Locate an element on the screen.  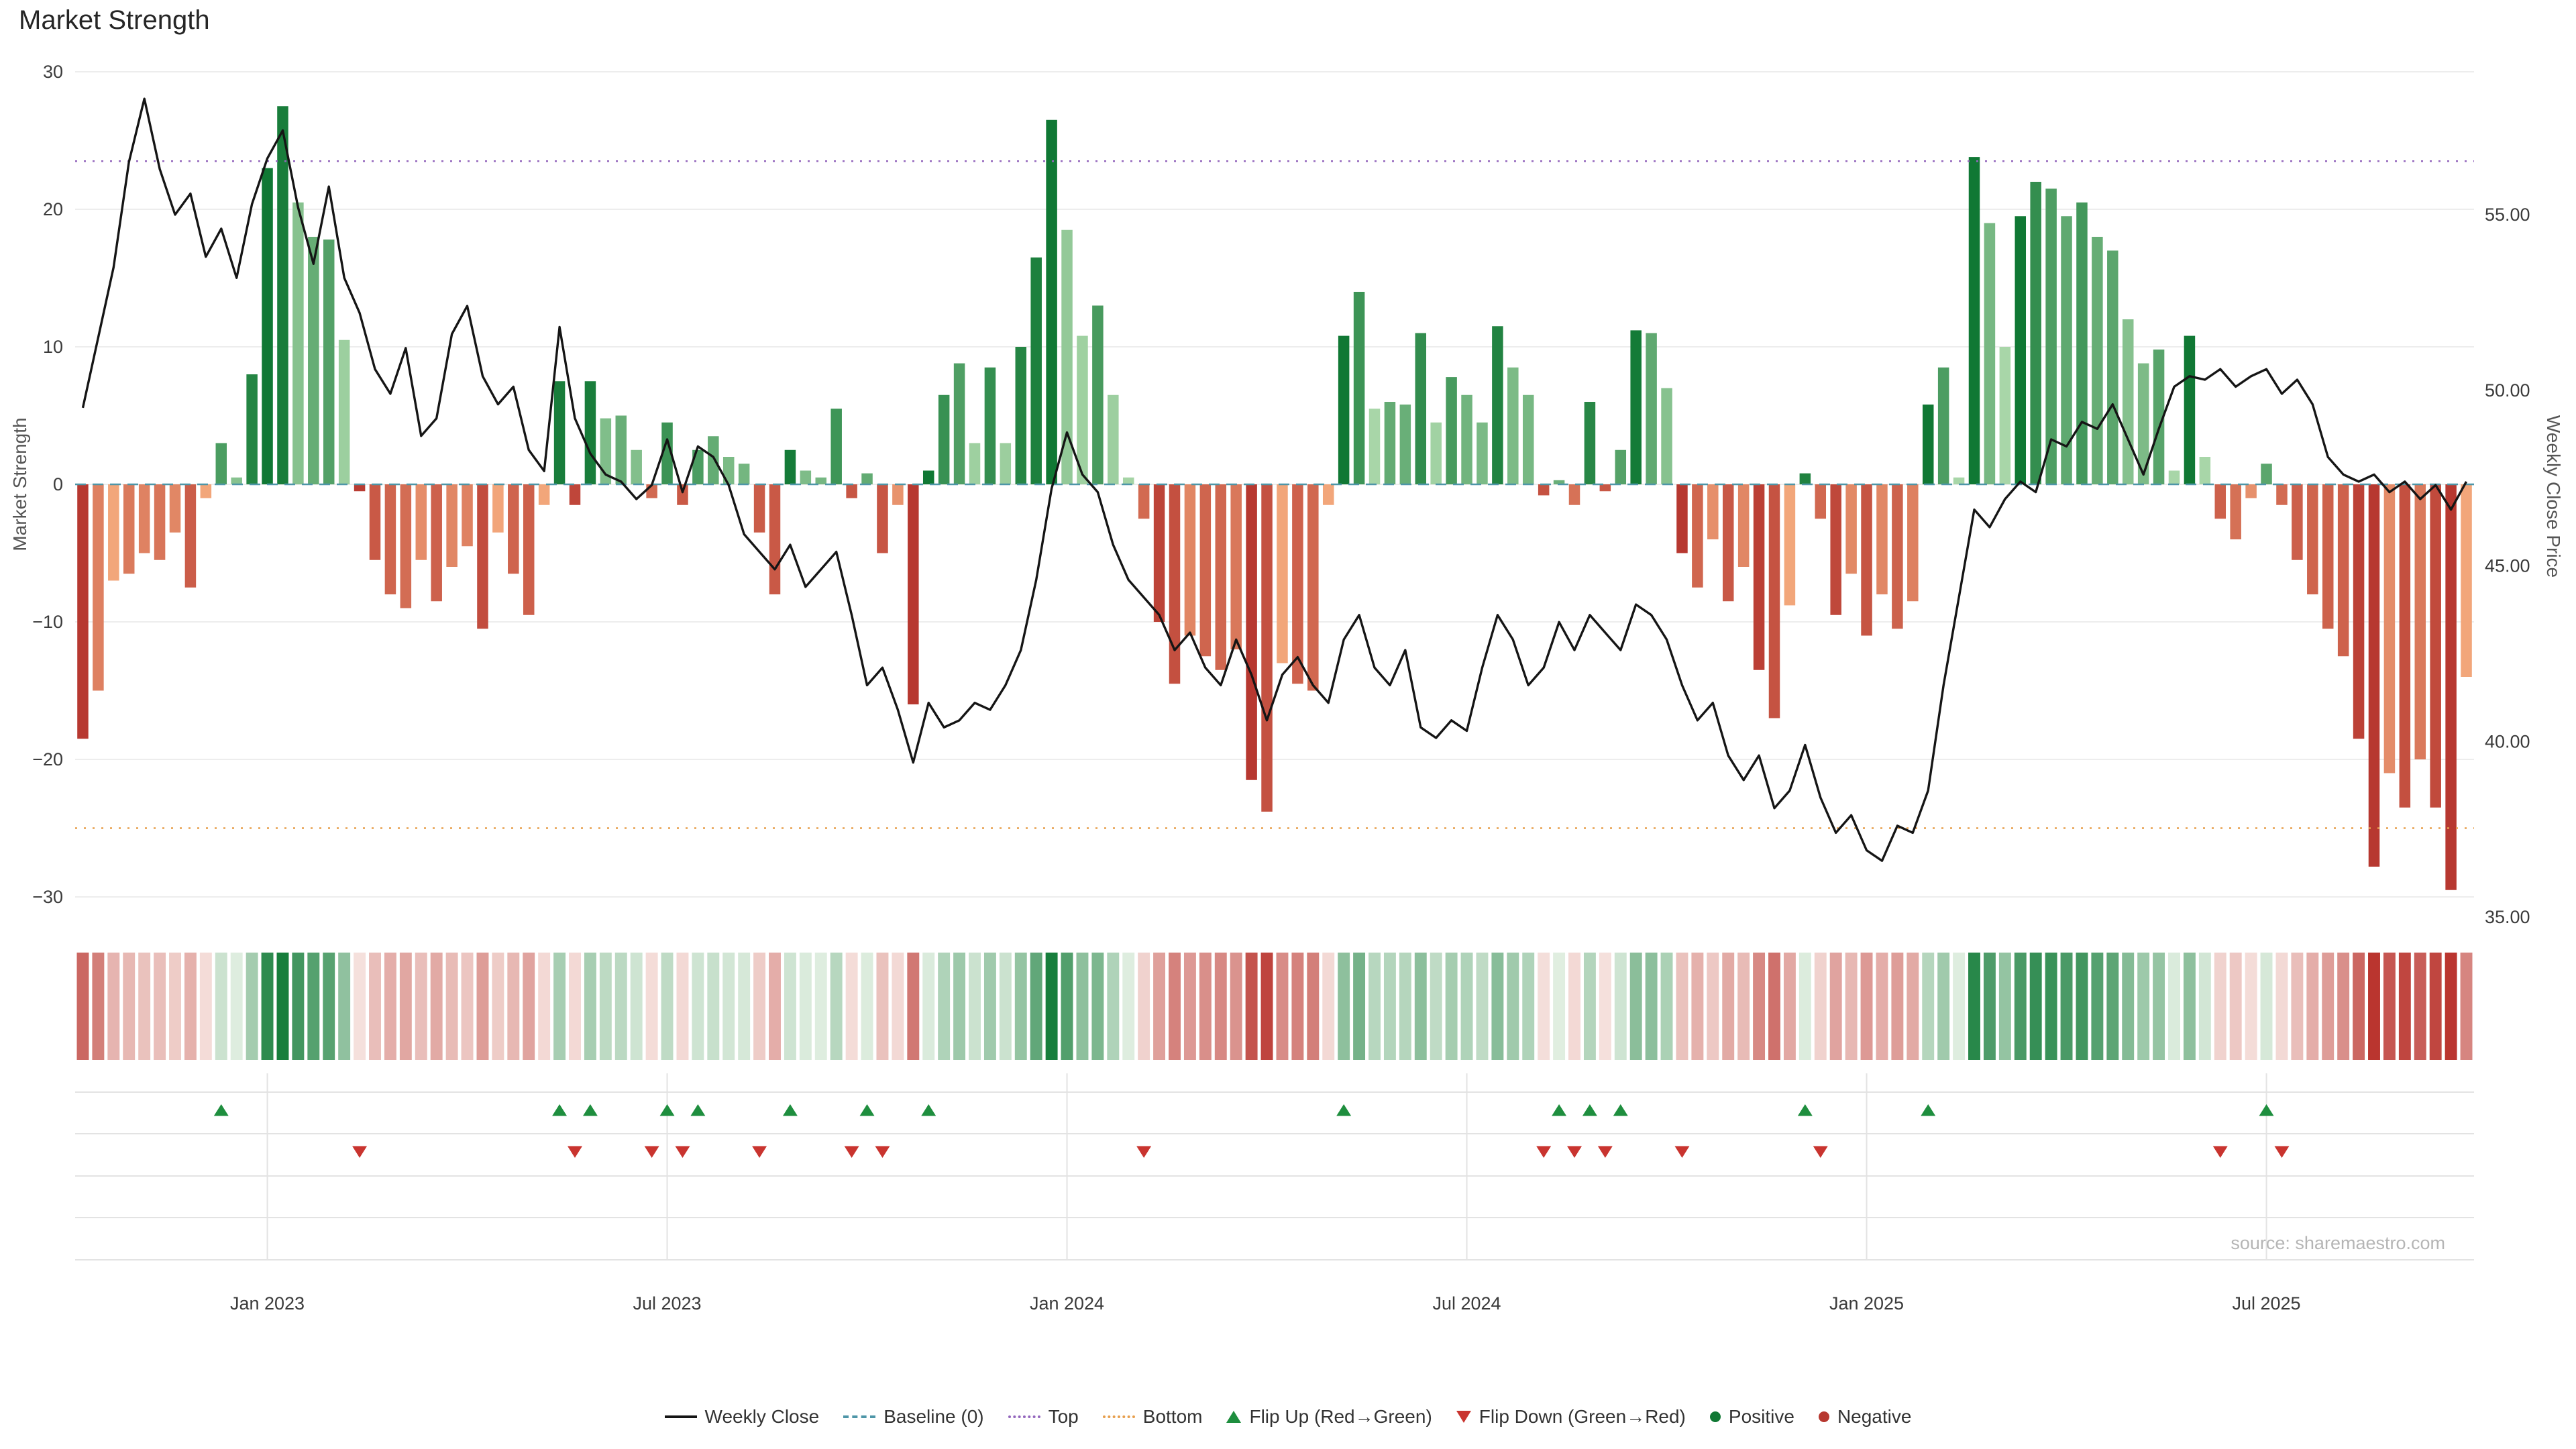
flip-up-markers is located at coordinates (1243, 1110).